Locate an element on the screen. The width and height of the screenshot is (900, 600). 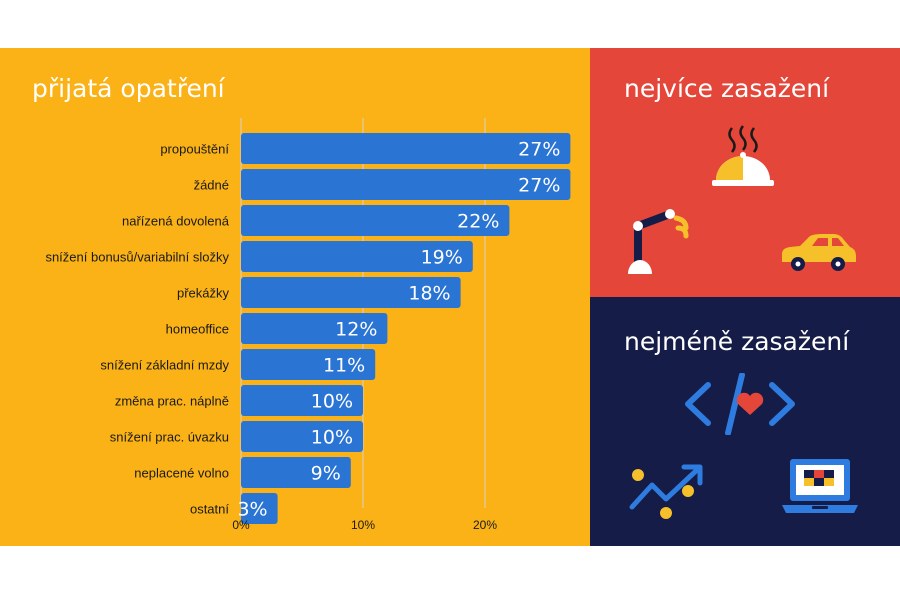
category-label: neplacené volno is located at coordinates (181, 473).